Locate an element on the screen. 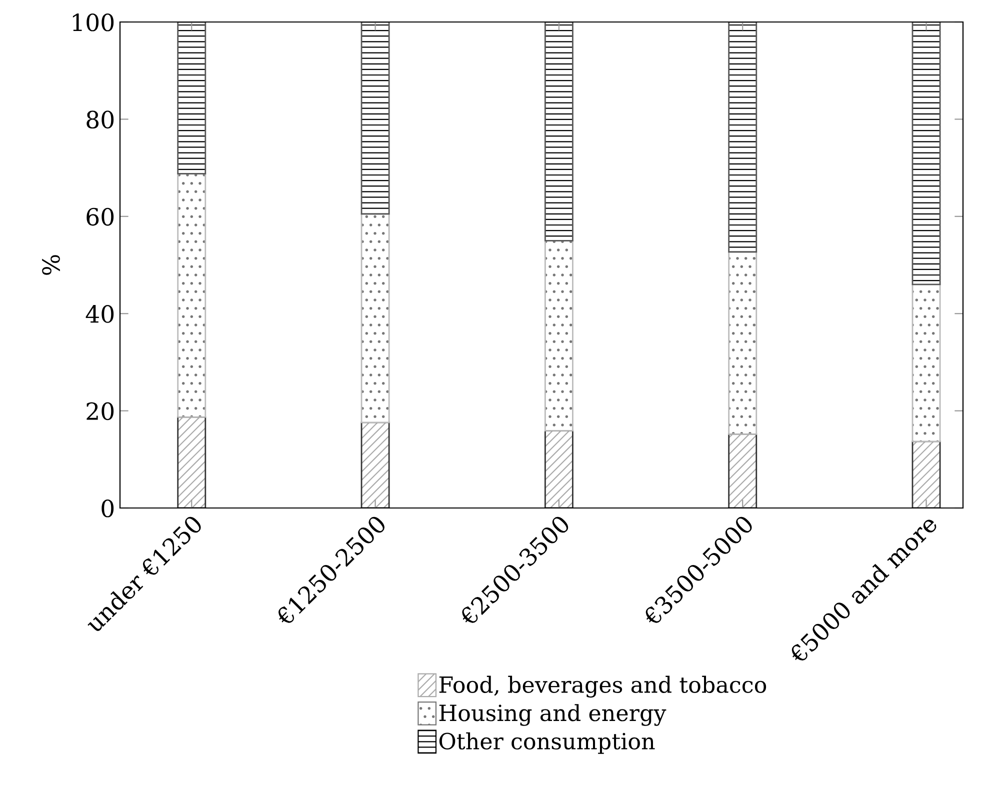  y-tick-label: 0 is located at coordinates (108, 508).